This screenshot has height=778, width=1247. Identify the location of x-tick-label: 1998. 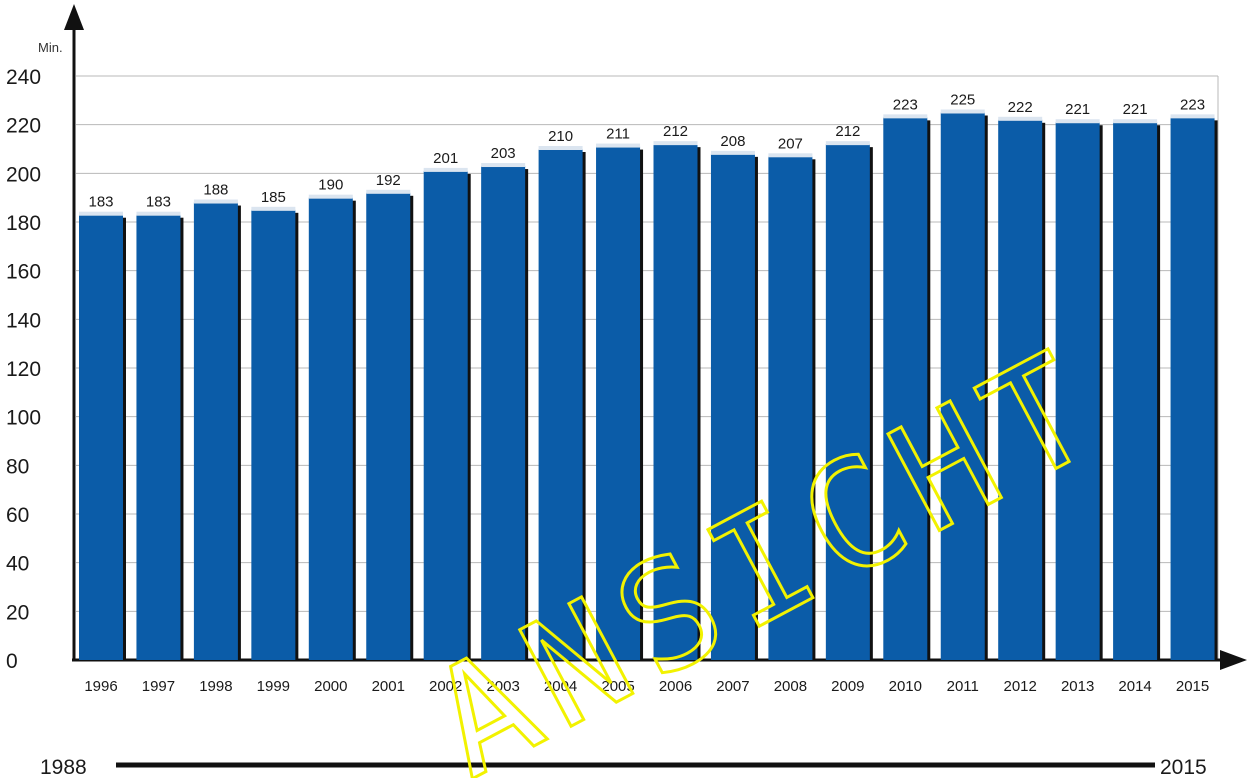
(215, 686).